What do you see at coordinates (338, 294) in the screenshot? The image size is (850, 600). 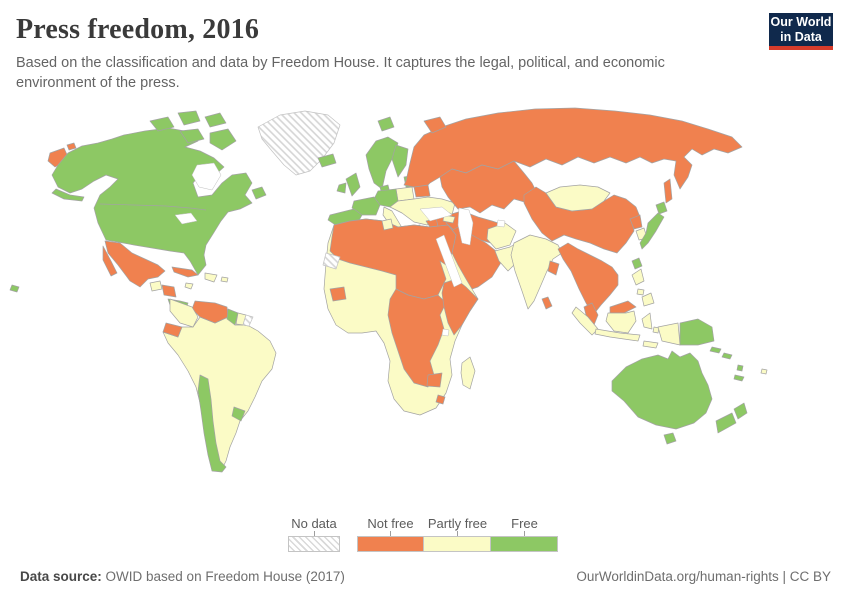 I see `region-guinea` at bounding box center [338, 294].